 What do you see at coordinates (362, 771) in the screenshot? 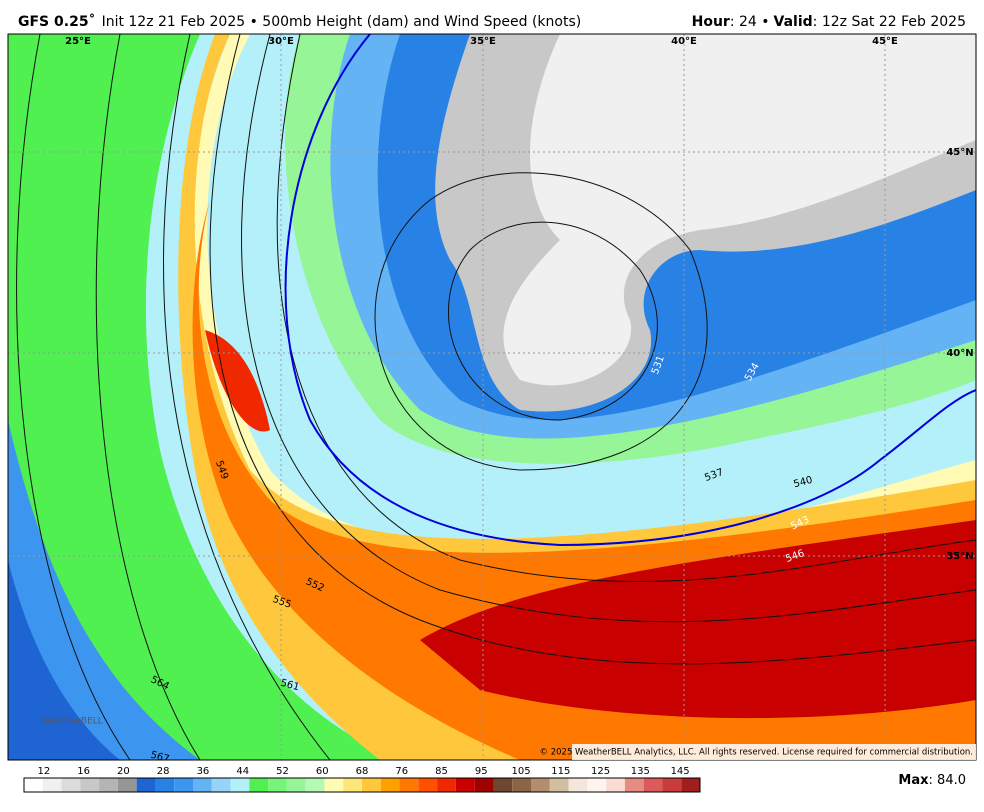
I see `colorbar-label: 68` at bounding box center [362, 771].